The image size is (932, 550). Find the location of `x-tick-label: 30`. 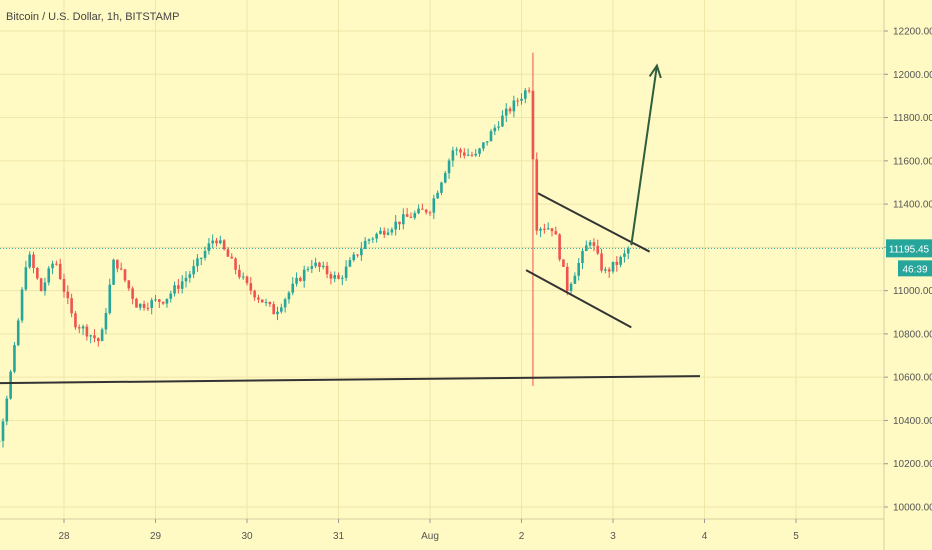

x-tick-label: 30 is located at coordinates (247, 536).